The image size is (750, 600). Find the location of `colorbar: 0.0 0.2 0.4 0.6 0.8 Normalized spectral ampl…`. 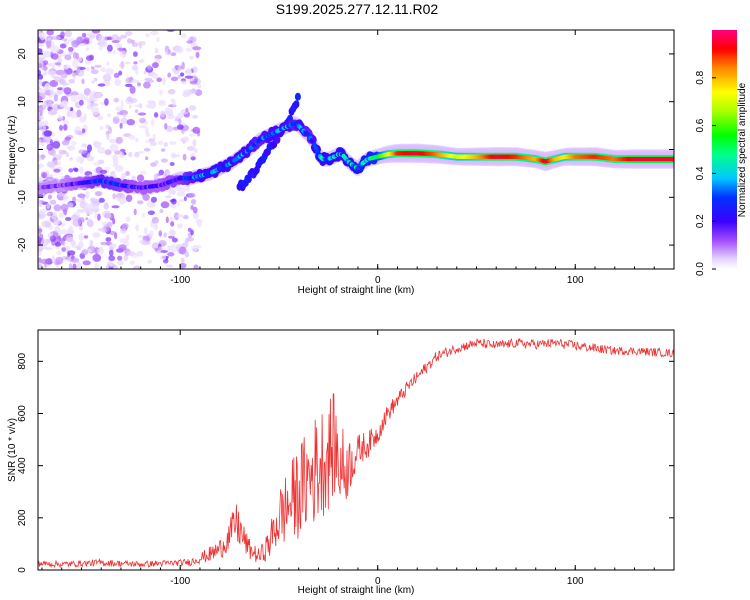

colorbar: 0.0 0.2 0.4 0.6 0.8 Normalized spectral ampl… is located at coordinates (721, 153).